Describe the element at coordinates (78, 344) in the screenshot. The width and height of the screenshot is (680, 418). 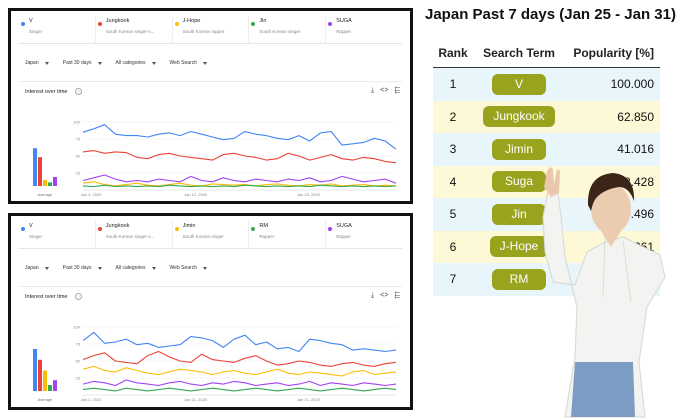
I see `y-tick-label: 75` at that location.